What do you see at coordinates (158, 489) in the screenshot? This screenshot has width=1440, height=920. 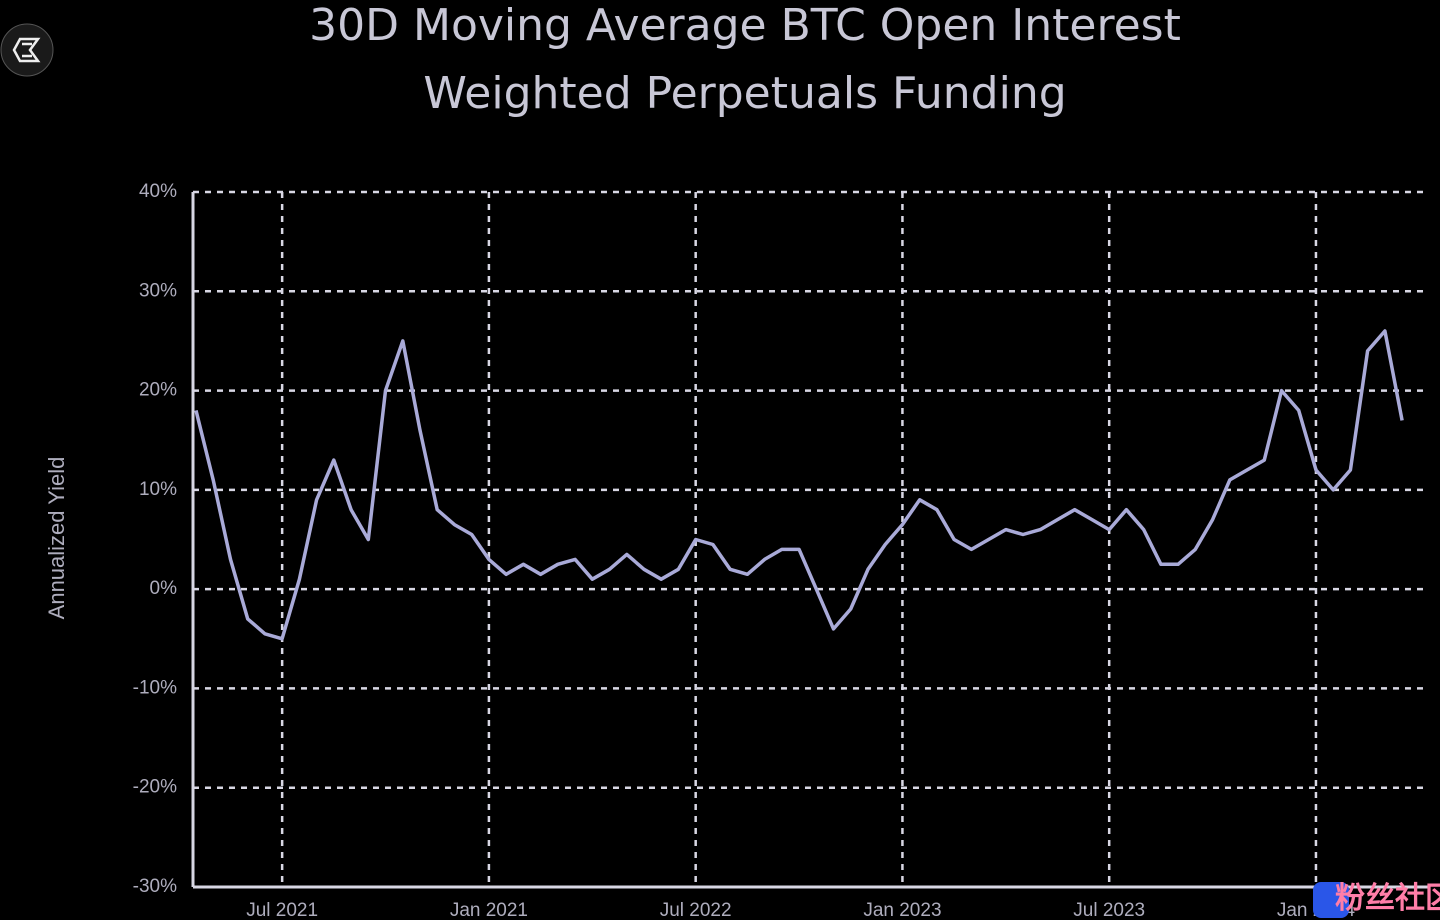 I see `y-tick-label: 10%` at bounding box center [158, 489].